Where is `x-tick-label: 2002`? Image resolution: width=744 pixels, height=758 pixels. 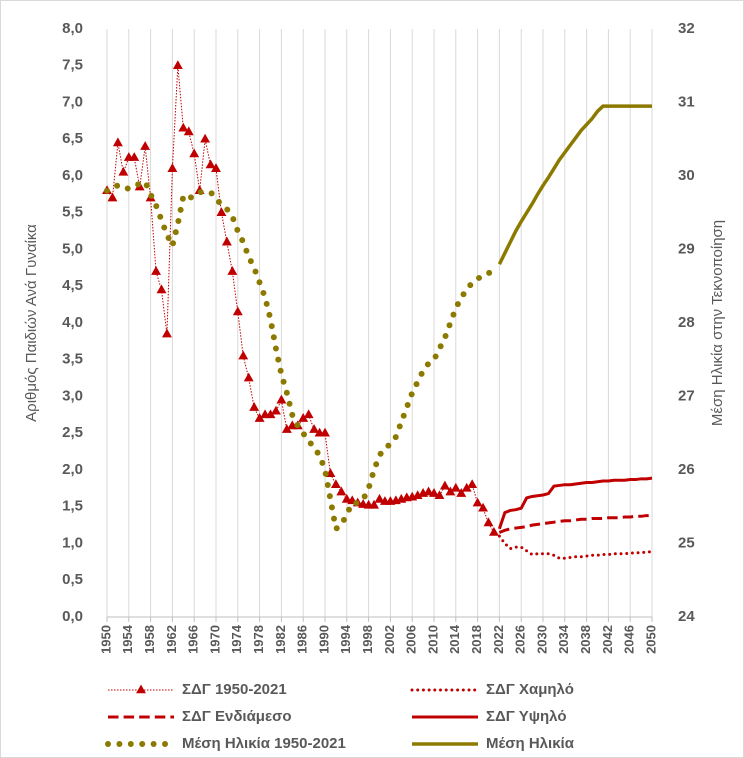
x-tick-label: 2002 is located at coordinates (389, 639).